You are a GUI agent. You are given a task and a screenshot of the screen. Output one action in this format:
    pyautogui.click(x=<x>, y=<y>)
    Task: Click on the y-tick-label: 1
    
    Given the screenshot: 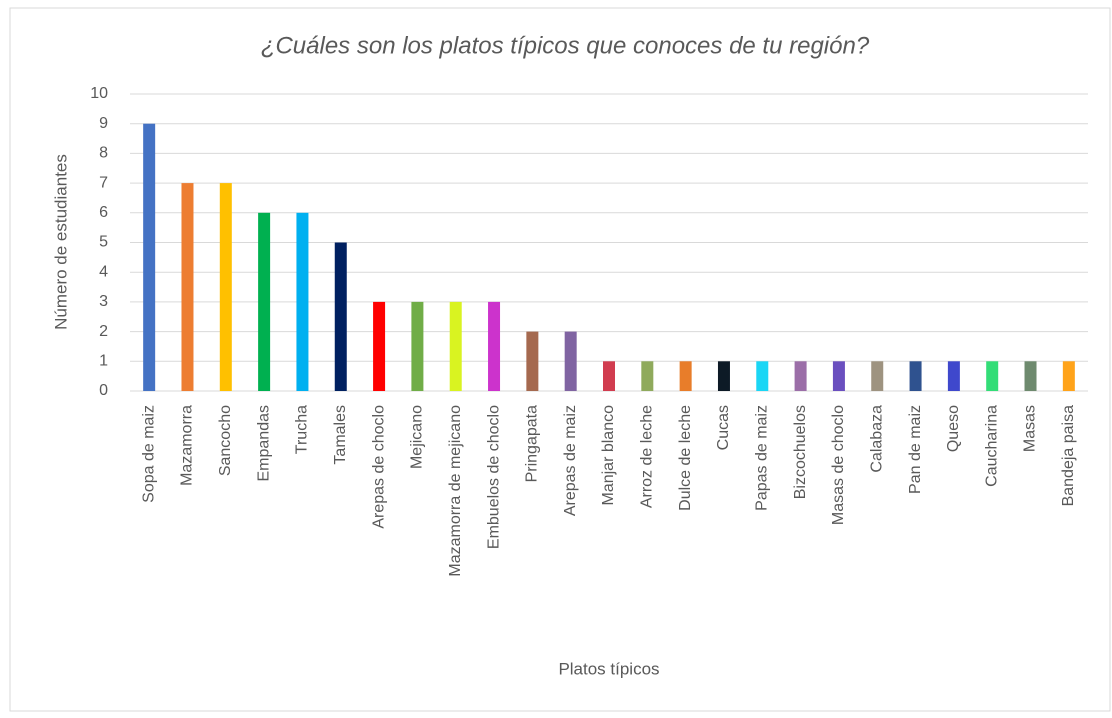 What is the action you would take?
    pyautogui.click(x=103, y=361)
    